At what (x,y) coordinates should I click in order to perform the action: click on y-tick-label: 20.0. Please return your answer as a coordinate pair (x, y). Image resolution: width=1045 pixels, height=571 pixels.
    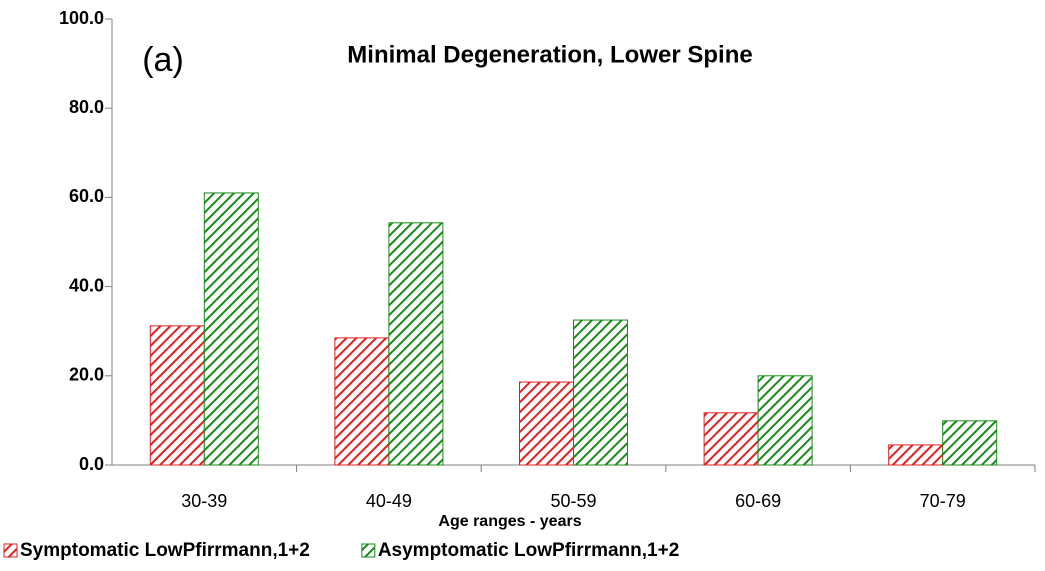
    Looking at the image, I should click on (86, 375).